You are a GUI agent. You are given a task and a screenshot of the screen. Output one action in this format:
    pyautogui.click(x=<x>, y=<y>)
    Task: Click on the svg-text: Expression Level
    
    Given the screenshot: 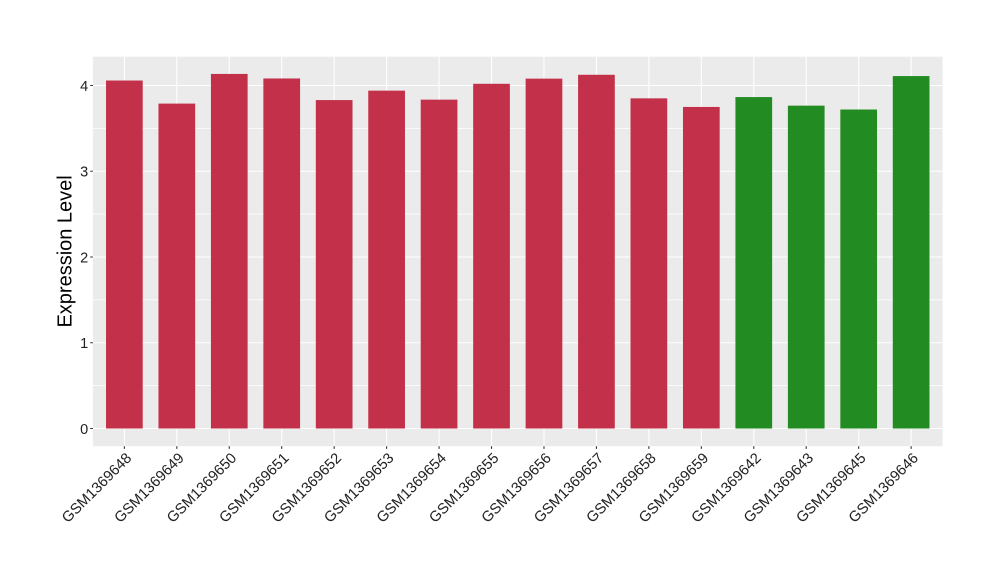 What is the action you would take?
    pyautogui.click(x=66, y=251)
    